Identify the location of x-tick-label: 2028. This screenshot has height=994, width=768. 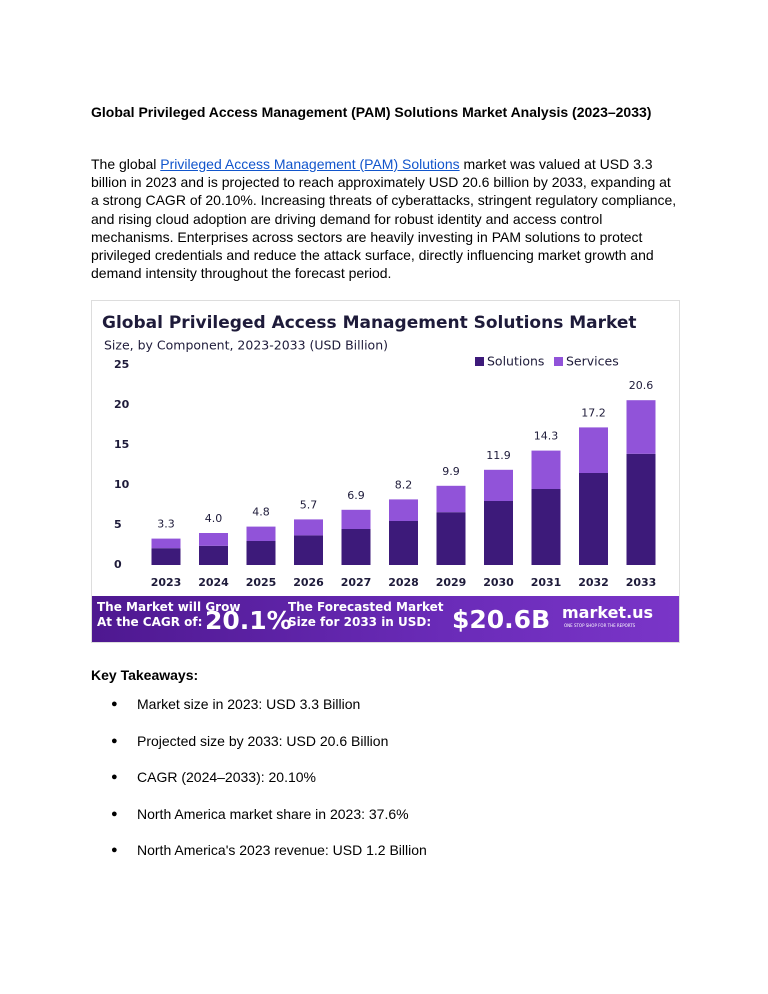
(403, 582).